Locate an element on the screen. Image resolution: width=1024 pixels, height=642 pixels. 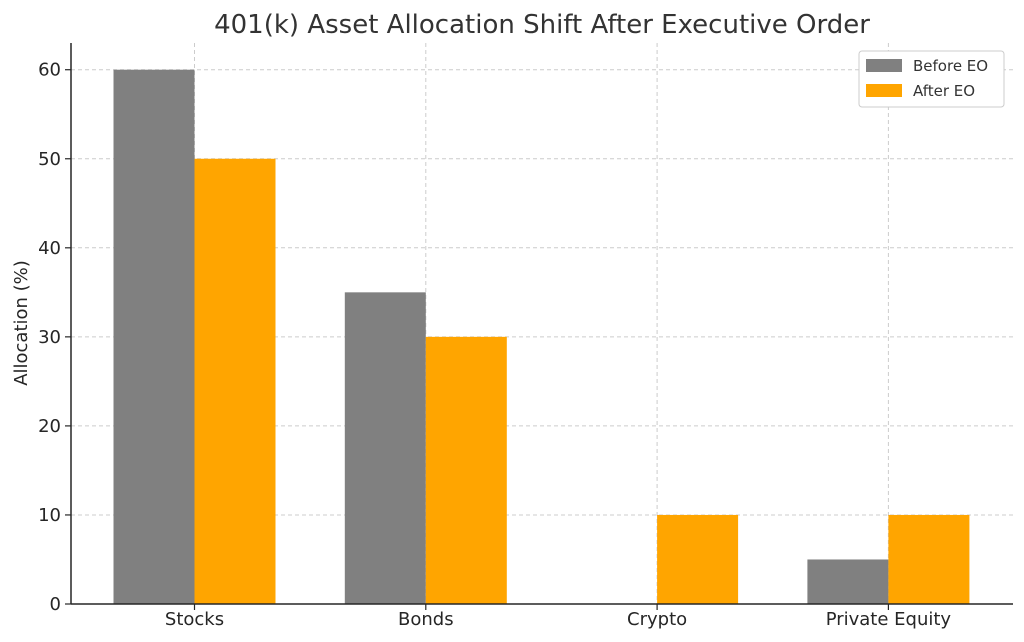
y-tick-label: 40 is located at coordinates (49, 248).